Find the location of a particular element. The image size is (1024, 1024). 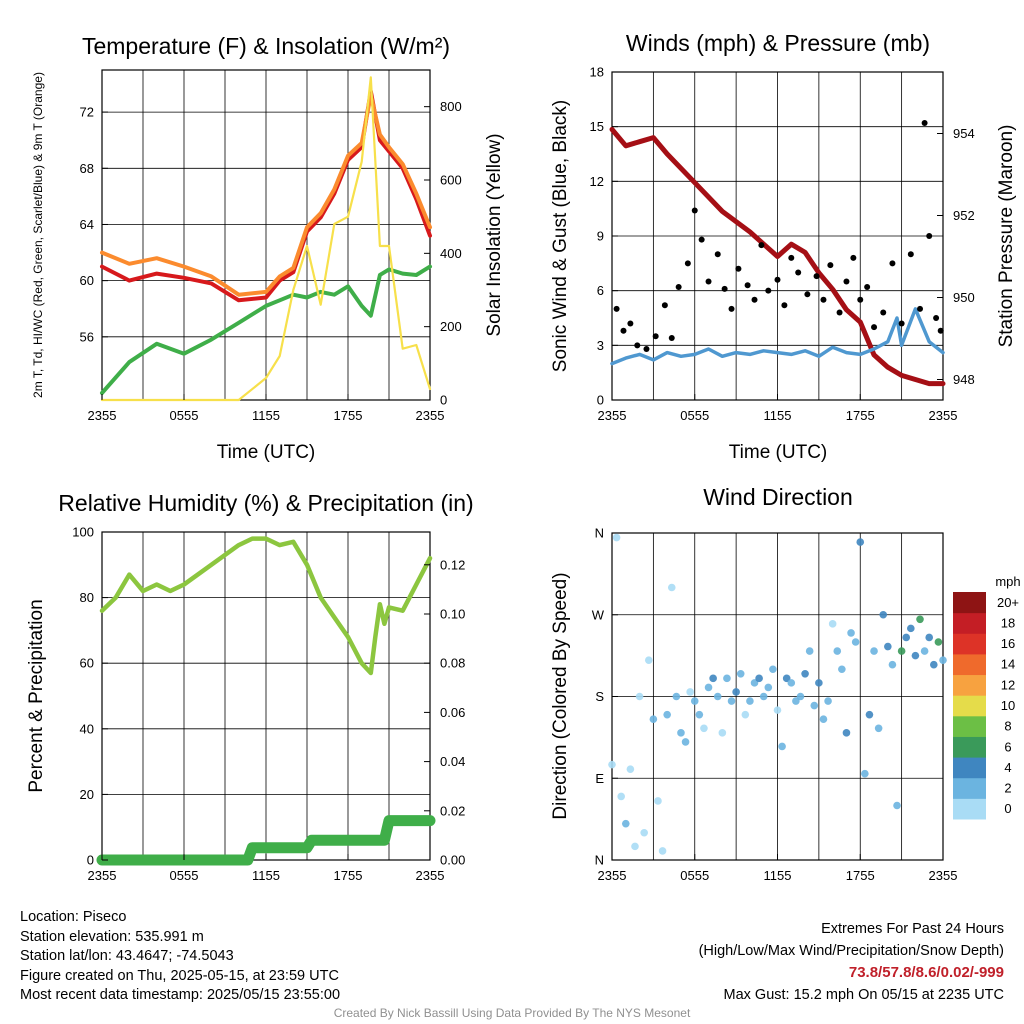

colorbar-label: 20+ is located at coordinates (1008, 602).